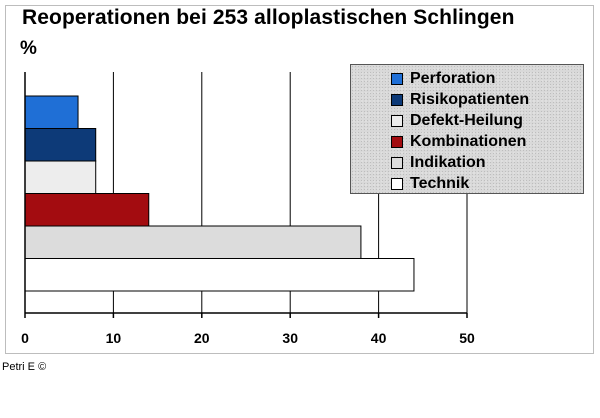  I want to click on legend-item: Technik, so click(487, 183).